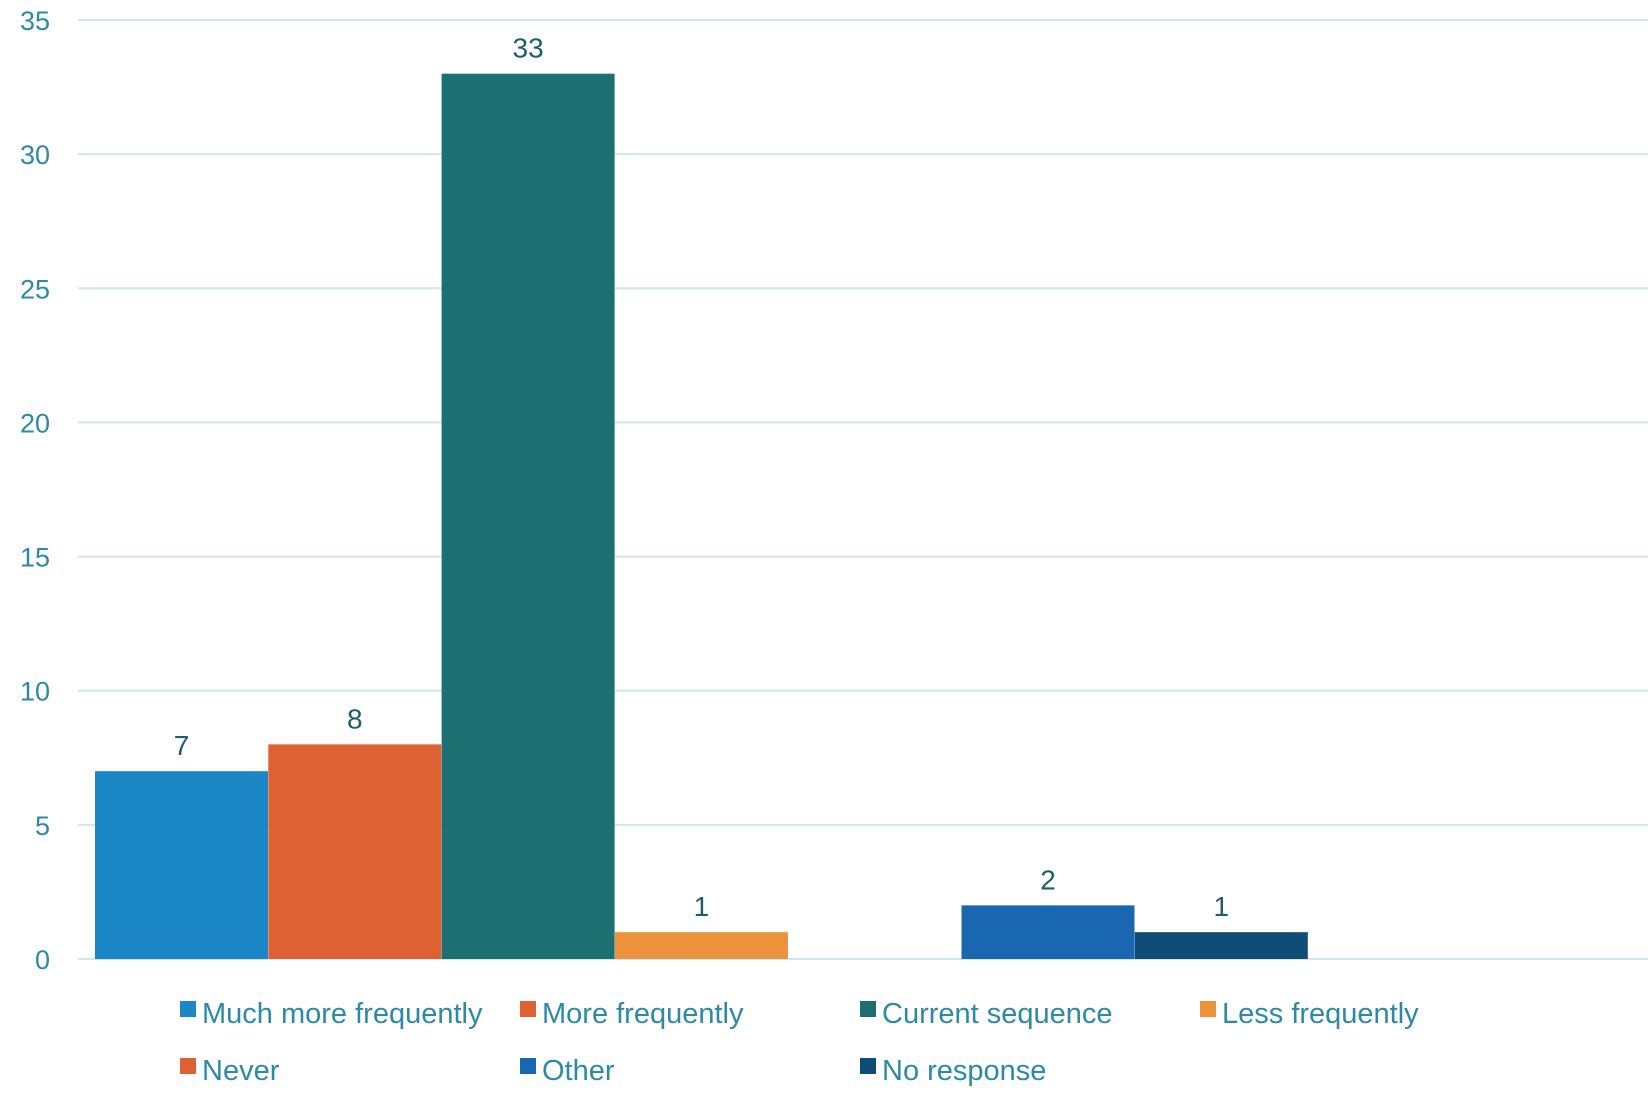 The height and width of the screenshot is (1103, 1648). I want to click on y-tick-label: 15, so click(35, 558).